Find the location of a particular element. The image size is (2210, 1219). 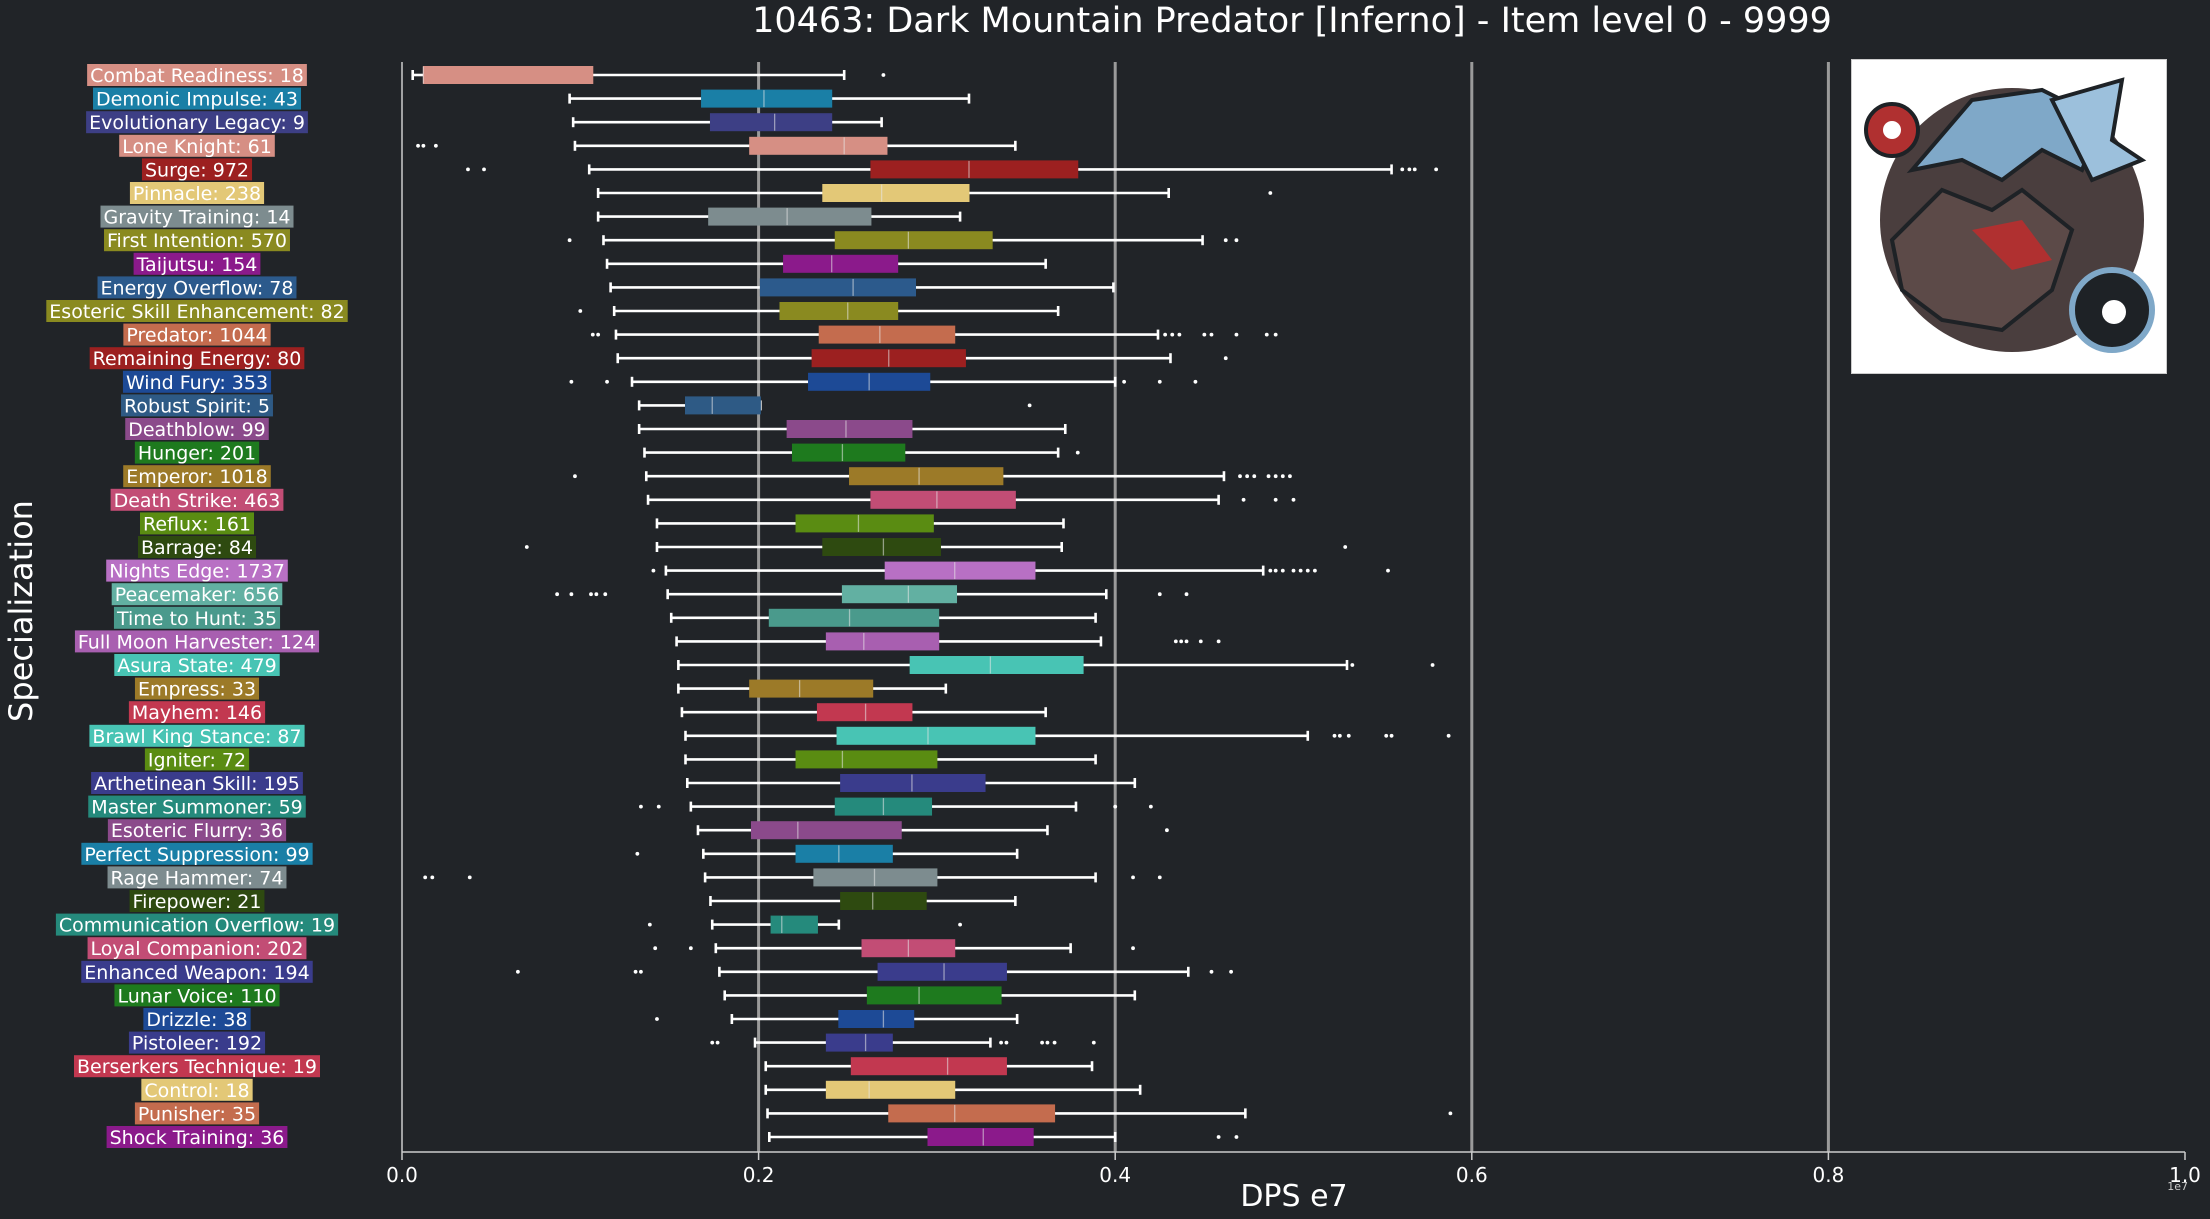

y-tick-label-text: Loyal Companion: 202 is located at coordinates (197, 949).